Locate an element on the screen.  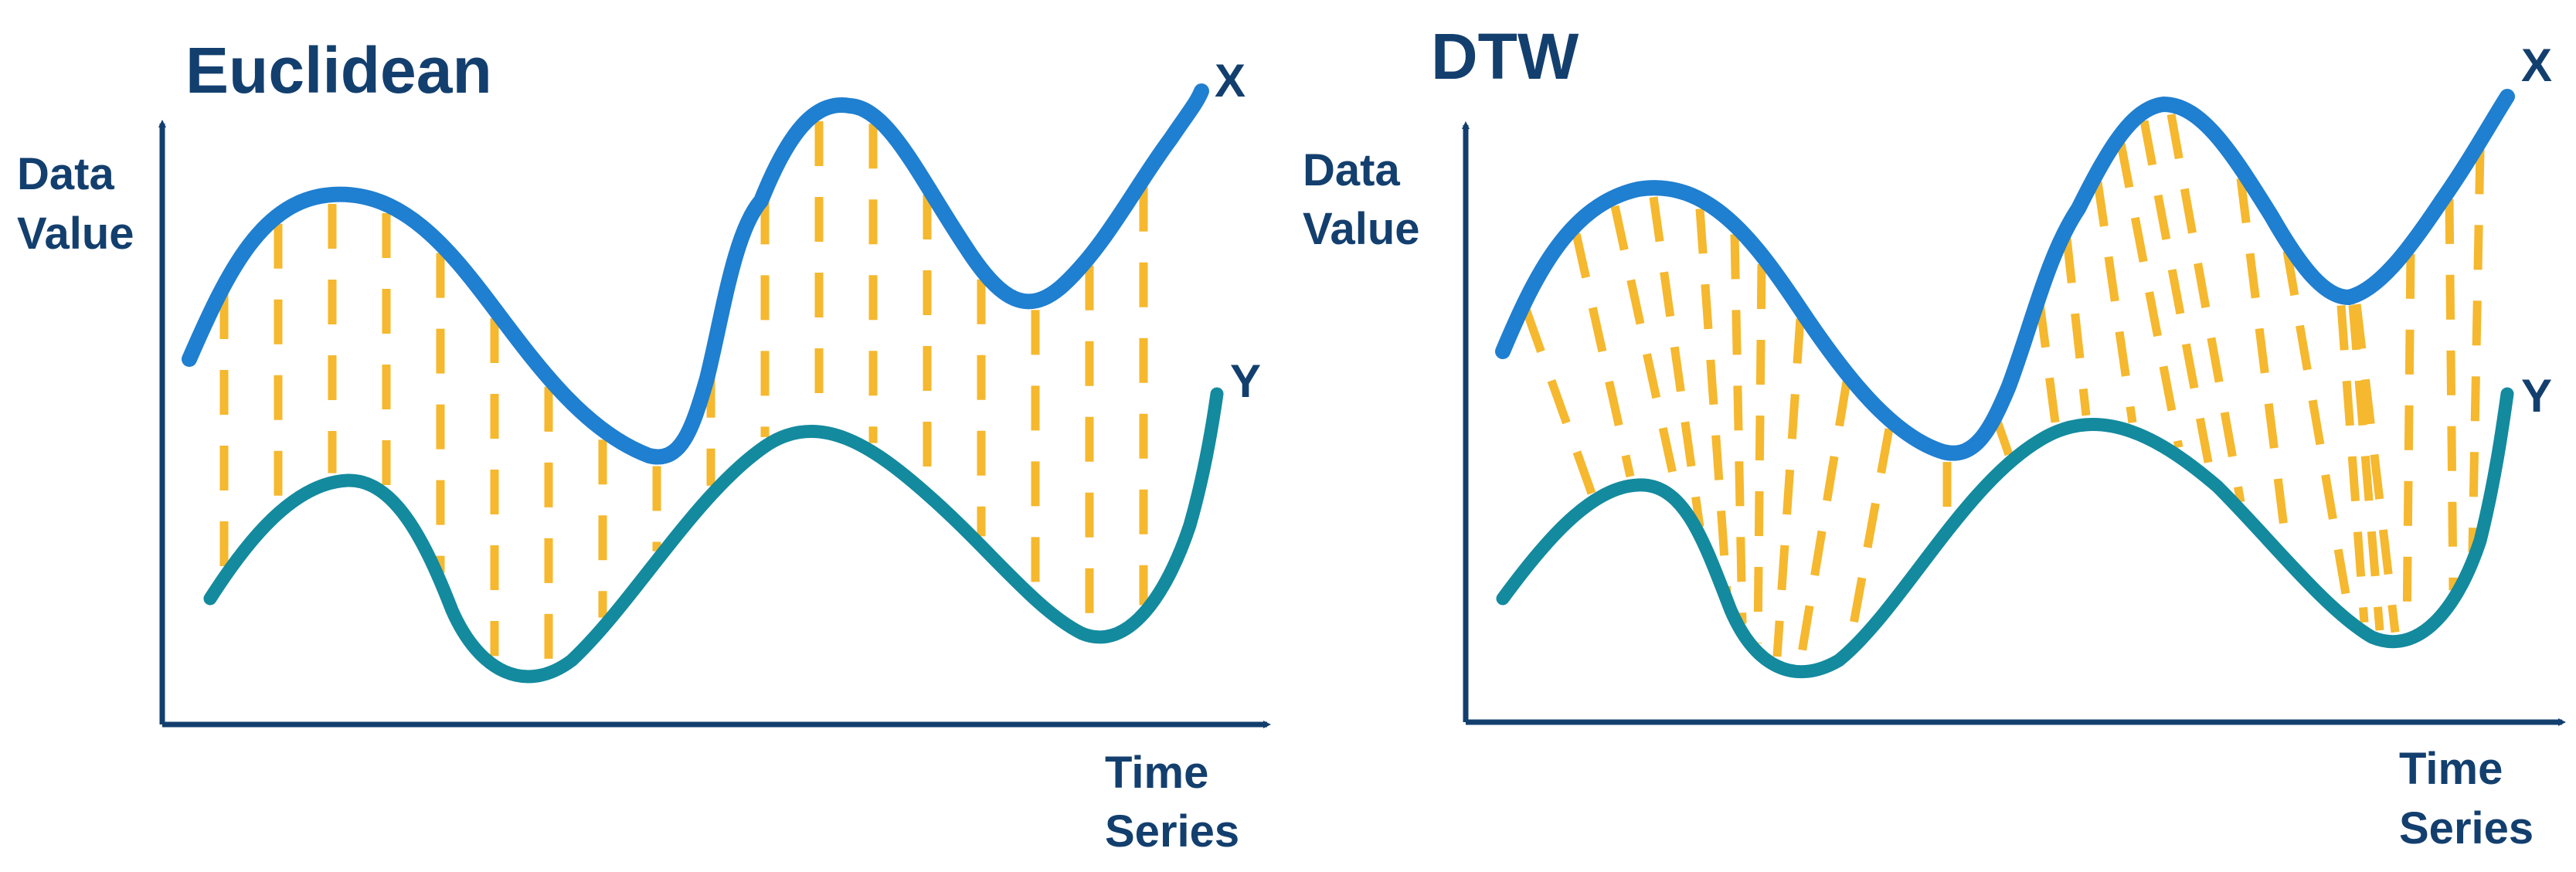
panel-title: Euclidean is located at coordinates (338, 70).